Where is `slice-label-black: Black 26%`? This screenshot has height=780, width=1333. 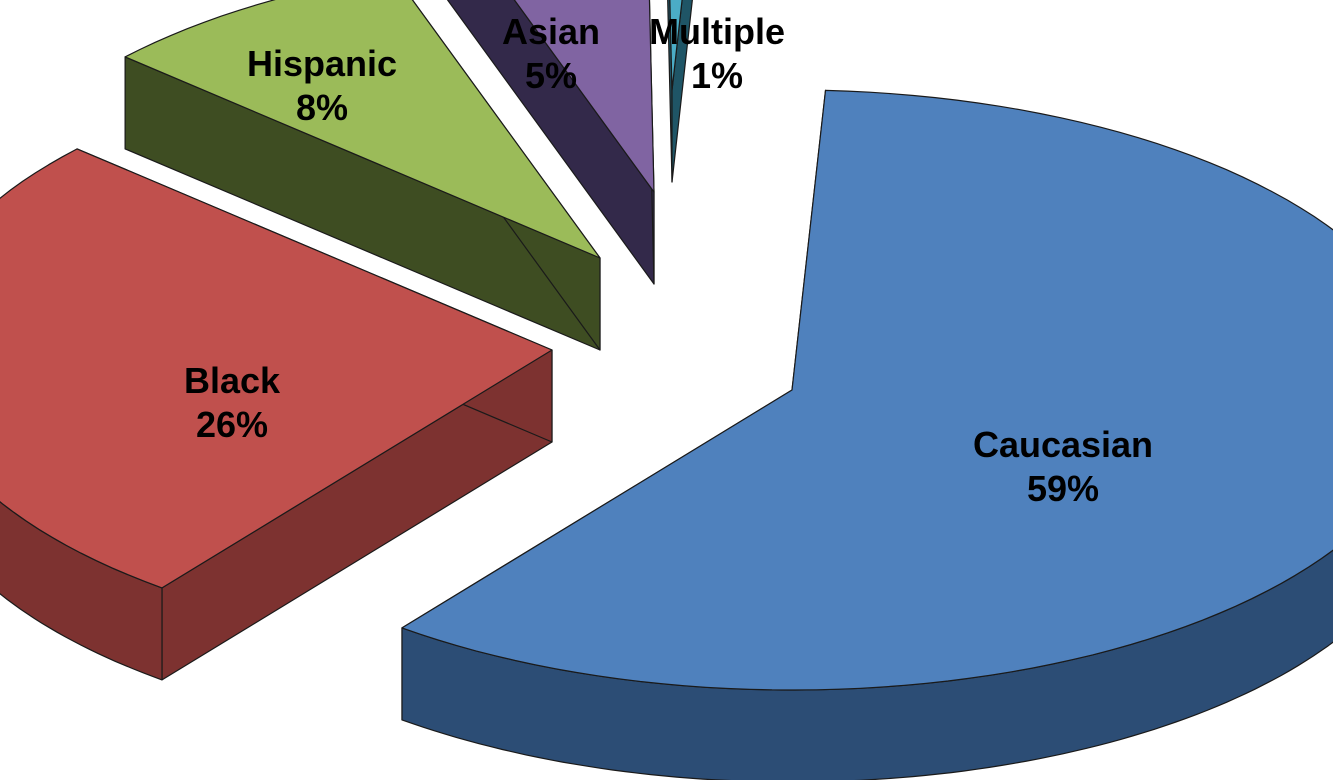 slice-label-black: Black 26% is located at coordinates (232, 402).